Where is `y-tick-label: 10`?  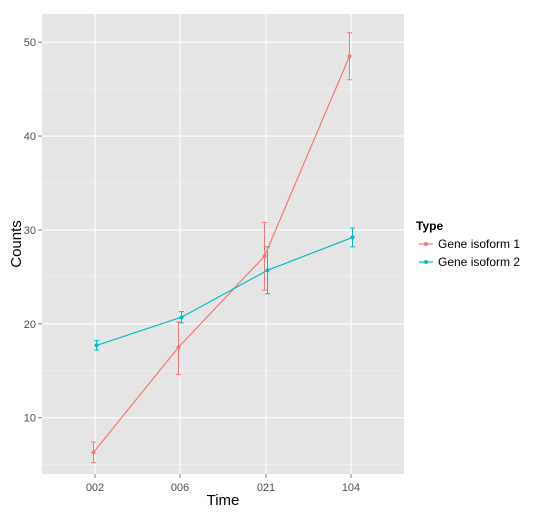
y-tick-label: 10 is located at coordinates (30, 419).